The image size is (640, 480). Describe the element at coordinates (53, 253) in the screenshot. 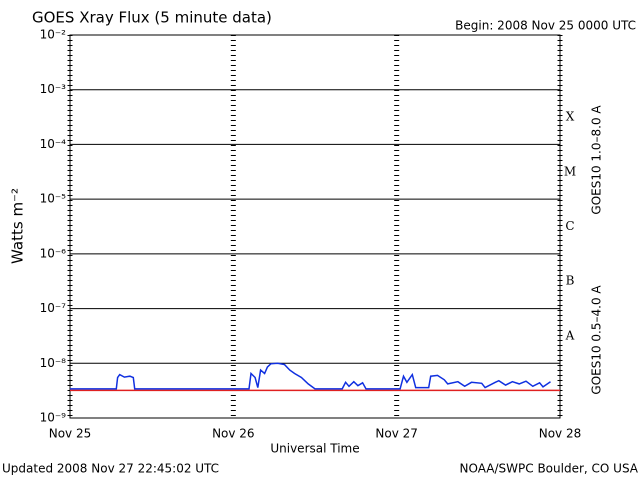

I see `y-tick-label: 10⁻⁶` at that location.